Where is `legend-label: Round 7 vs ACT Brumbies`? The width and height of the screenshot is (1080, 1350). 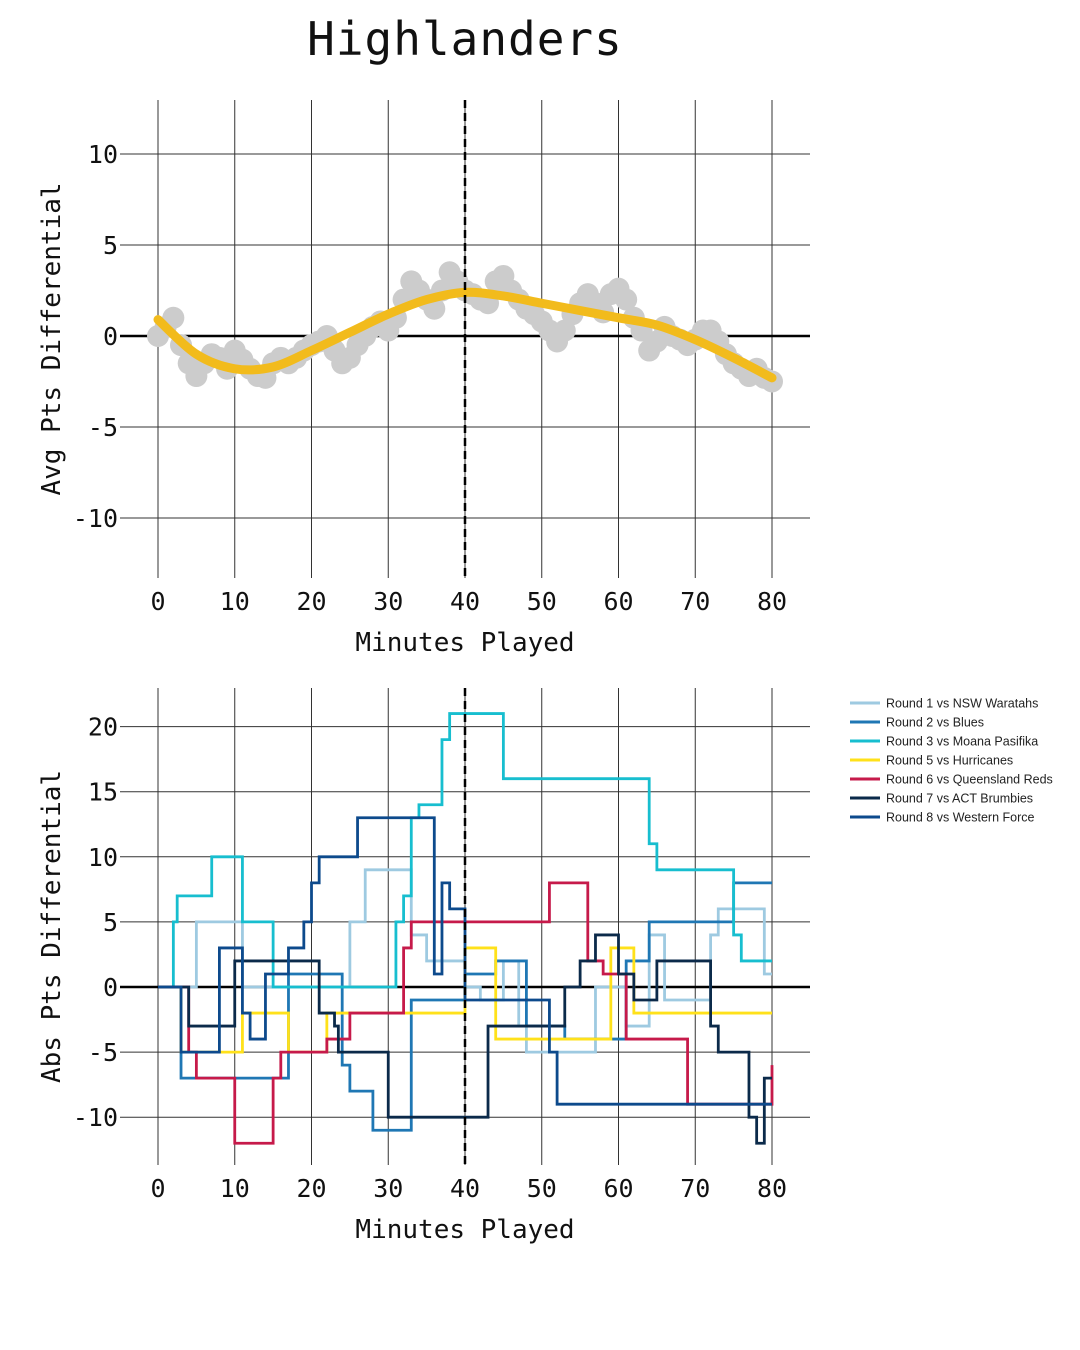 legend-label: Round 7 vs ACT Brumbies is located at coordinates (959, 799).